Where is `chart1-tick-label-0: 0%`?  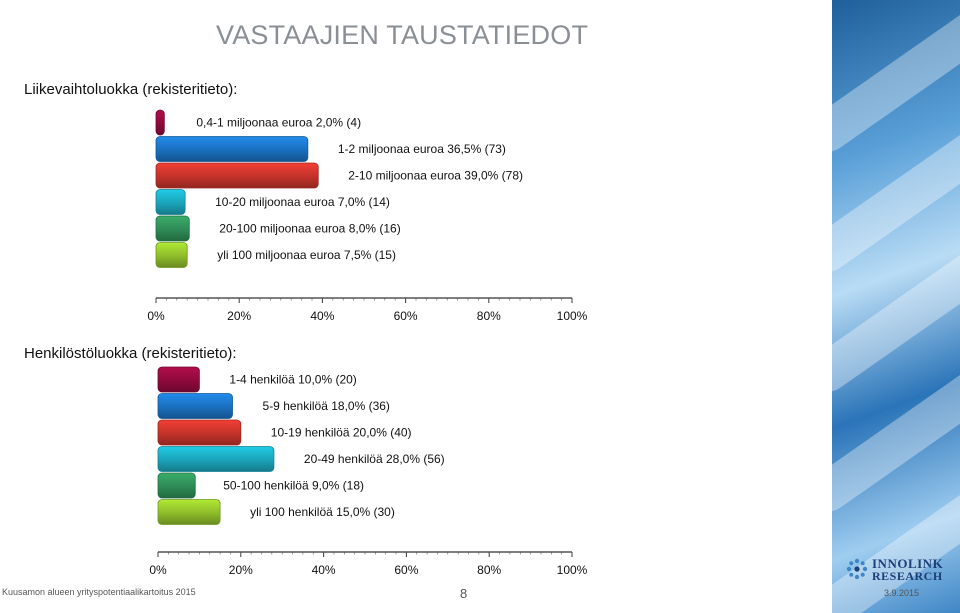 chart1-tick-label-0: 0% is located at coordinates (156, 316).